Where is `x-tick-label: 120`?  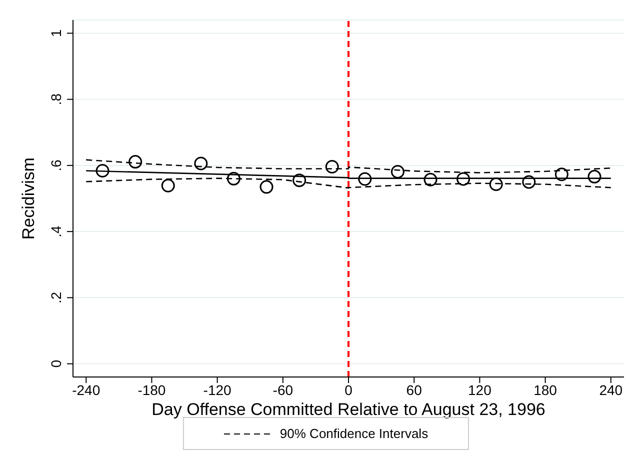 x-tick-label: 120 is located at coordinates (480, 390).